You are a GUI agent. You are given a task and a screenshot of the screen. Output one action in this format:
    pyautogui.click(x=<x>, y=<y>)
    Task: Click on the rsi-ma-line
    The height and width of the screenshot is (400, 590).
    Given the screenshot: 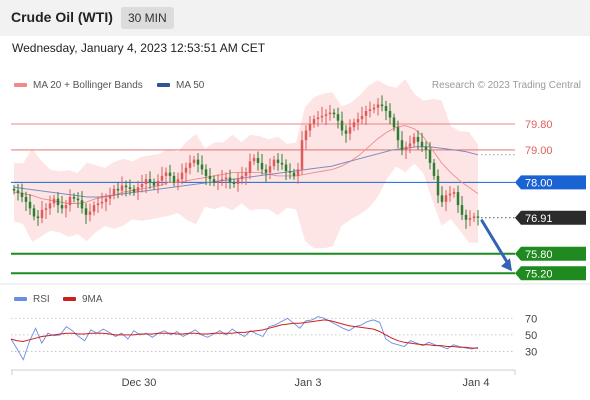 What is the action you would take?
    pyautogui.click(x=244, y=334)
    